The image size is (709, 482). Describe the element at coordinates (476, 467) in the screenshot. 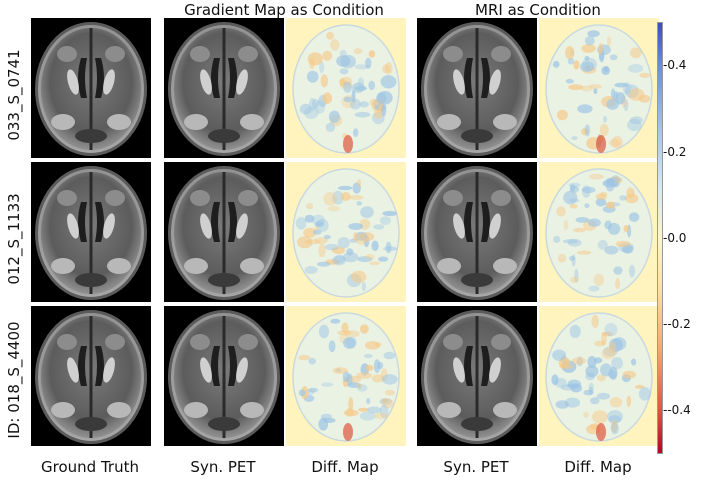

I see `column-label-syn-pet-mri: Syn. PET` at that location.